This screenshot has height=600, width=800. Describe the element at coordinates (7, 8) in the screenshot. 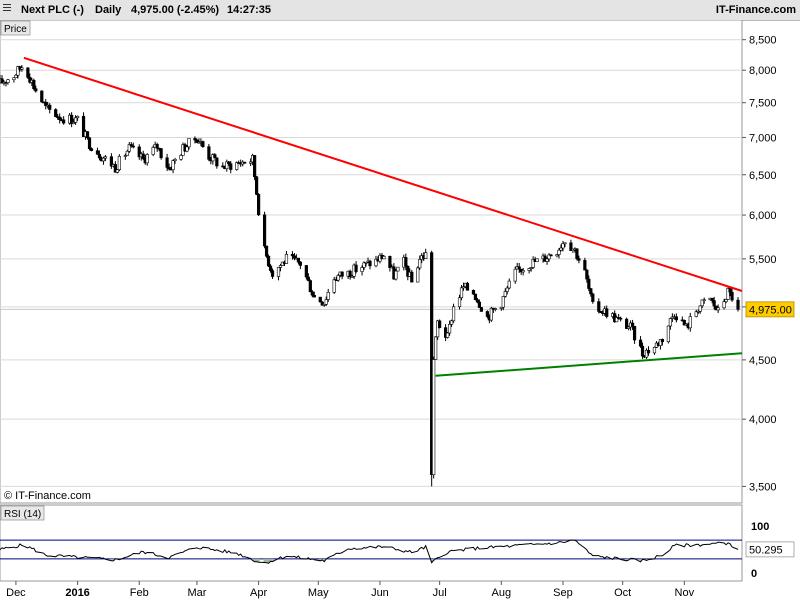

I see `menu-icon` at that location.